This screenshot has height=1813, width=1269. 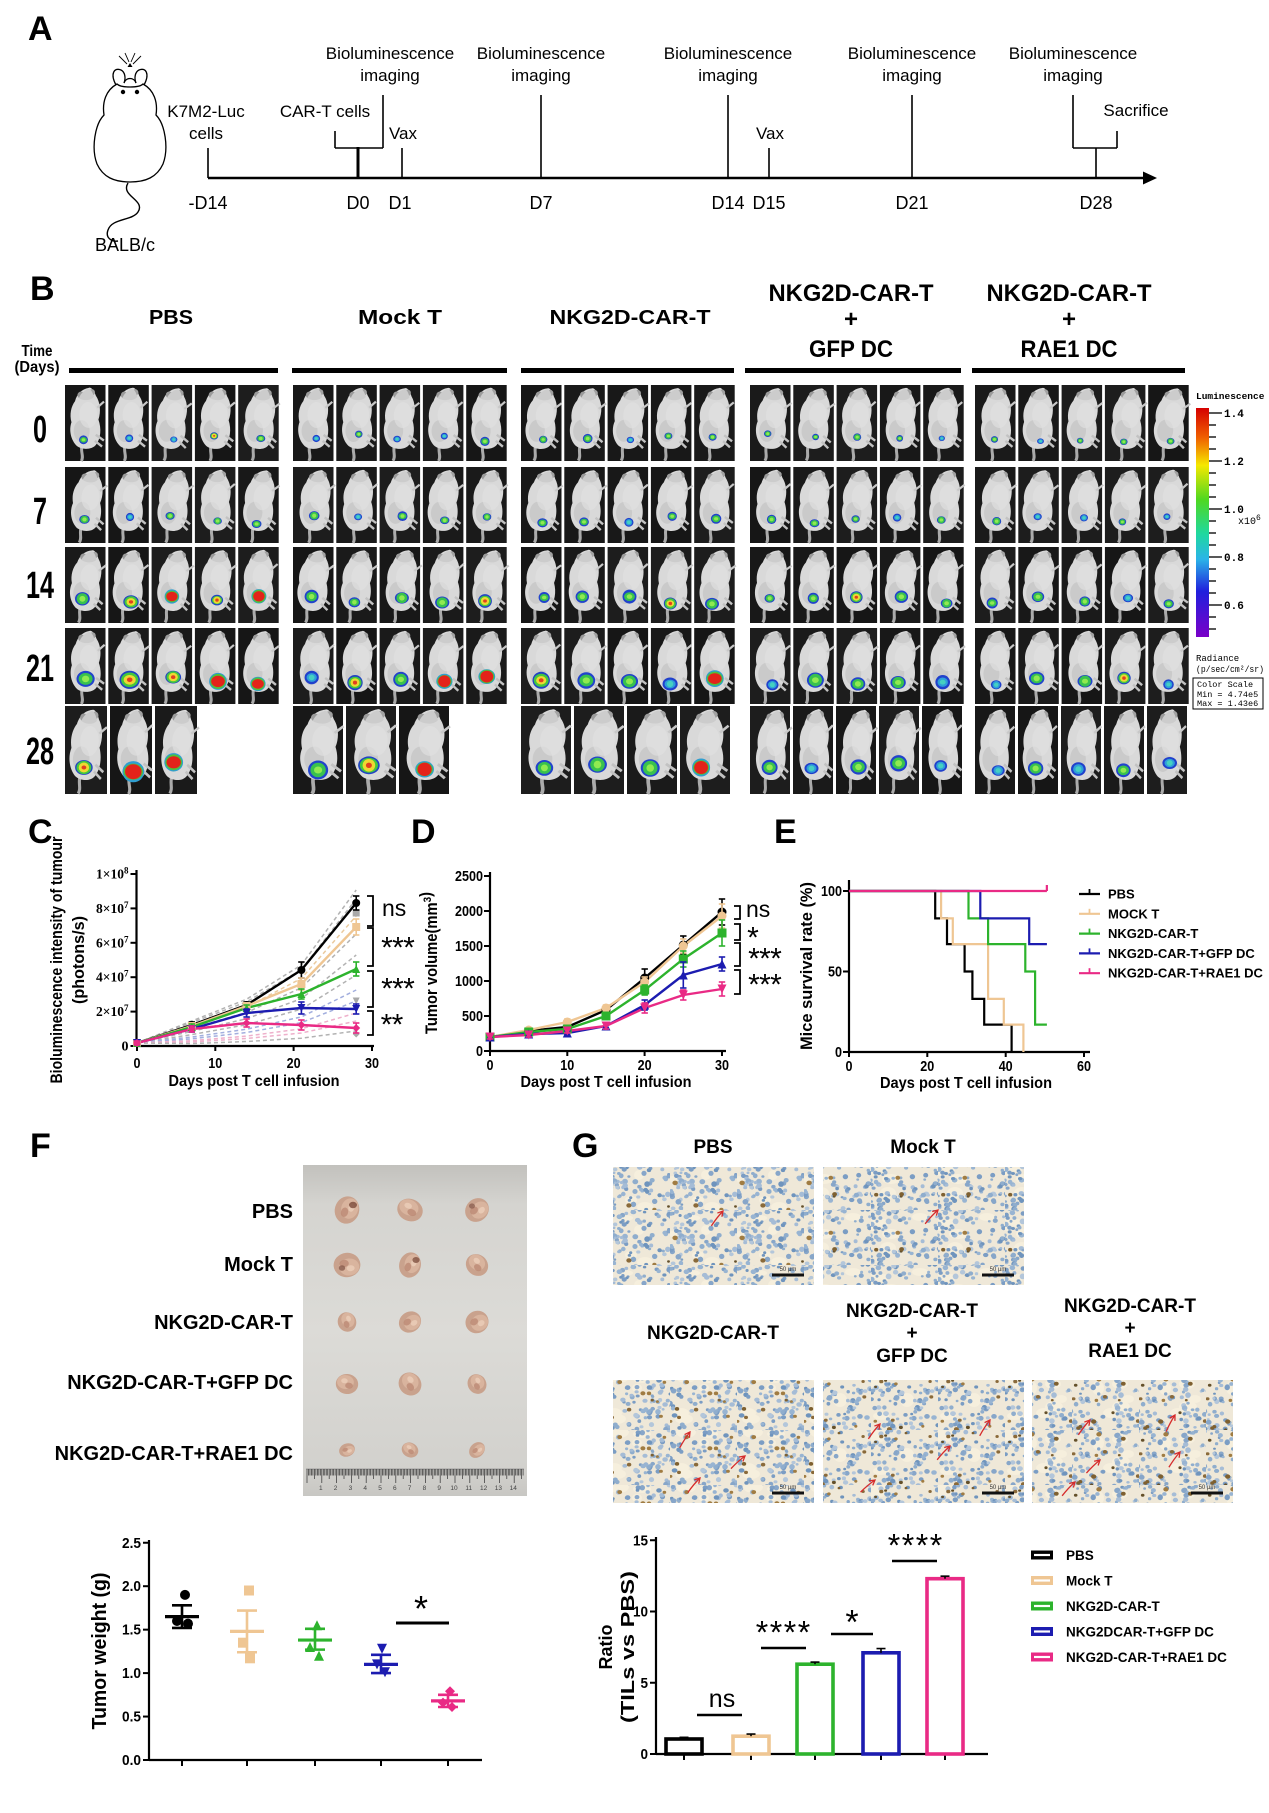 What do you see at coordinates (112, 908) in the screenshot?
I see `svg-text: 8×10⁷` at bounding box center [112, 908].